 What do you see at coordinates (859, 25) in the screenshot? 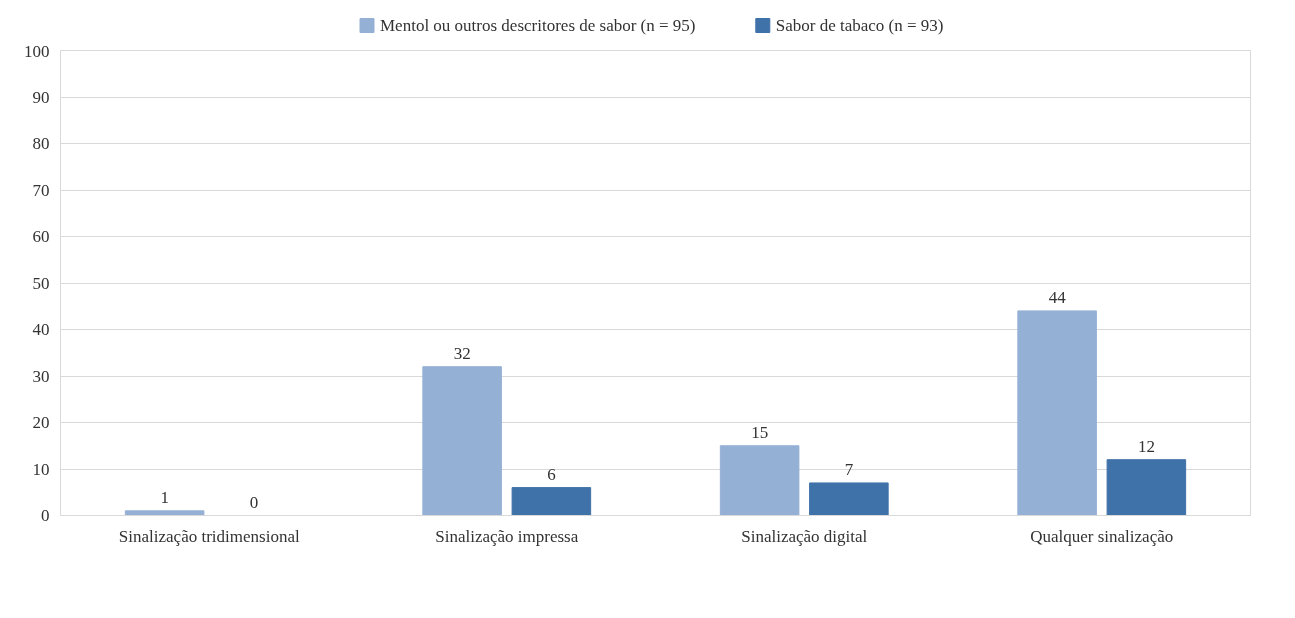
I see `legend-label: Sabor de tabaco (n = 93)` at bounding box center [859, 25].